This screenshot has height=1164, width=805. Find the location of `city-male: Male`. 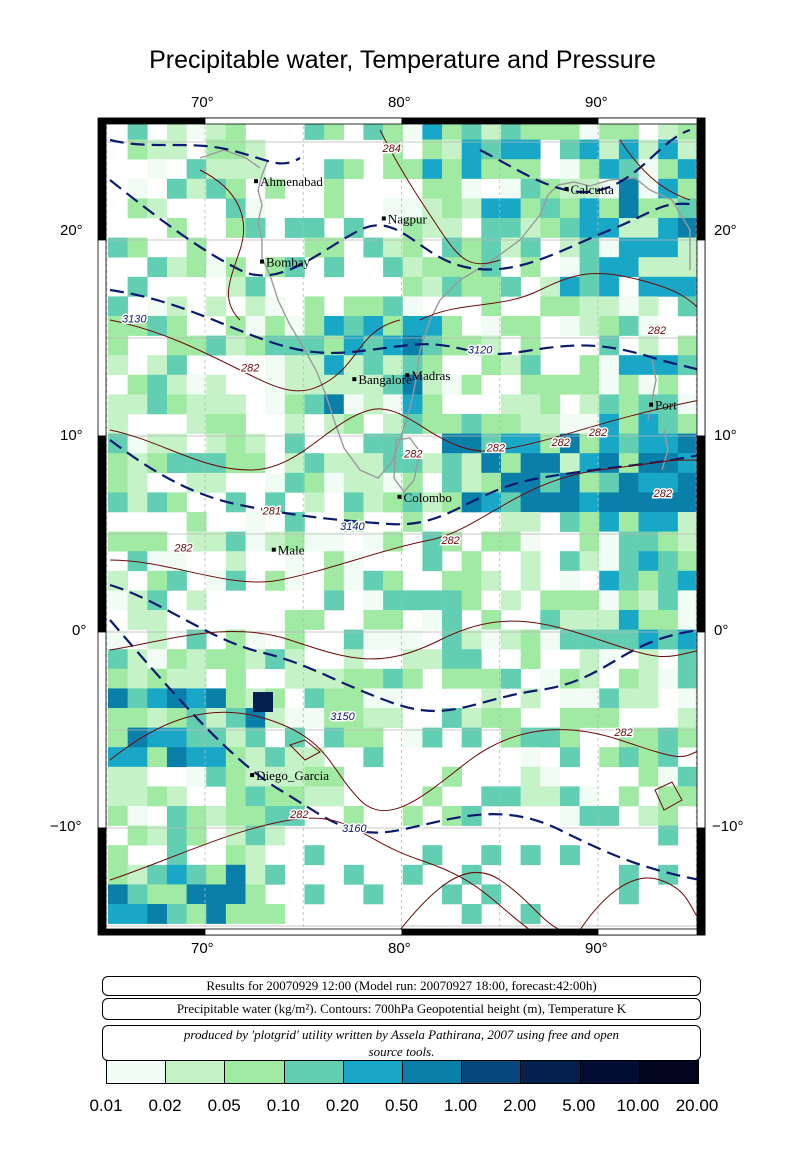

city-male: Male is located at coordinates (288, 550).